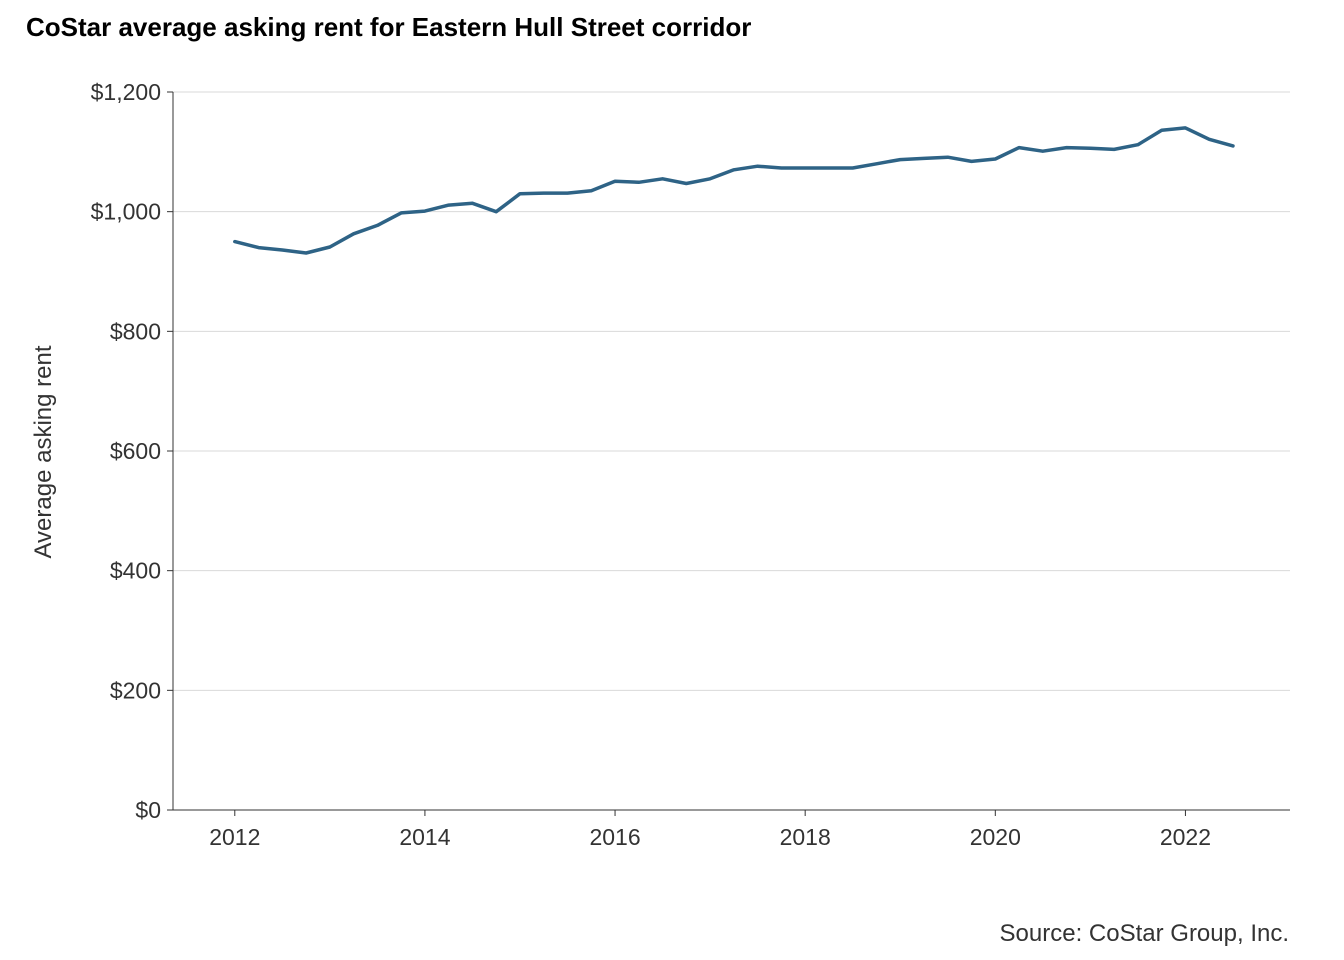 The height and width of the screenshot is (960, 1344). What do you see at coordinates (805, 837) in the screenshot?
I see `x-tick-label: 2018` at bounding box center [805, 837].